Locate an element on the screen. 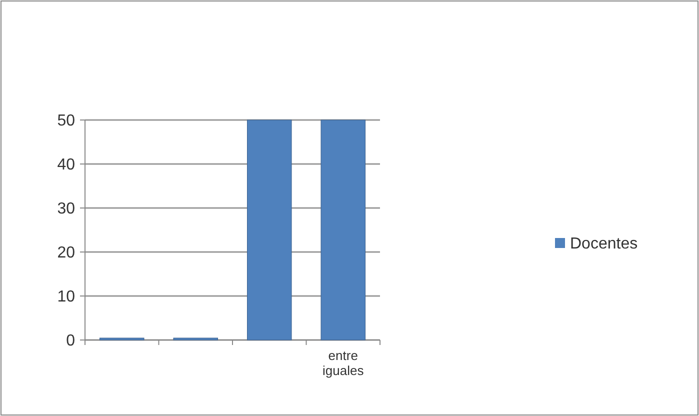 The width and height of the screenshot is (699, 416). y-tick-label: 30 is located at coordinates (66, 209).